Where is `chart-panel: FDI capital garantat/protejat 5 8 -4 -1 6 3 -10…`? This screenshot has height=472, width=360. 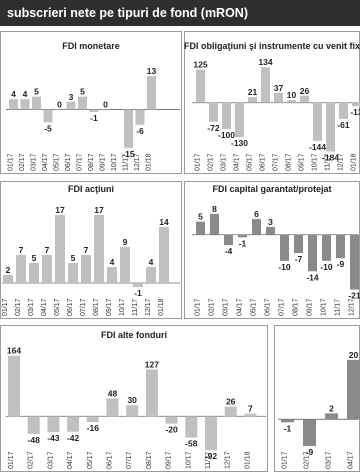
chart-panel: FDI capital garantat/protejat 5 8 -4 -1 6 3 -10… is located at coordinates (272, 250).